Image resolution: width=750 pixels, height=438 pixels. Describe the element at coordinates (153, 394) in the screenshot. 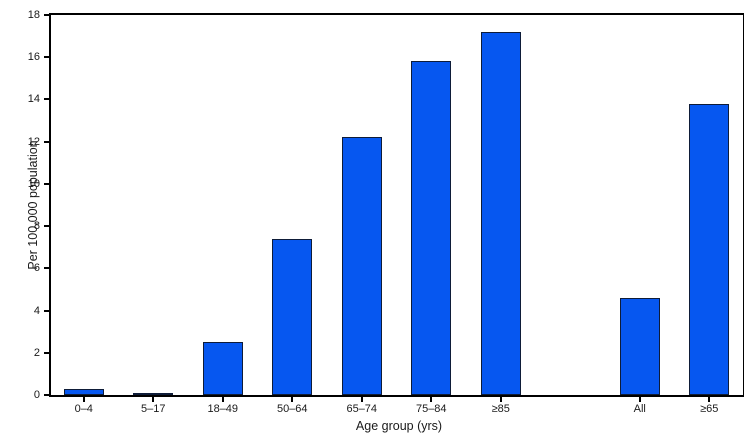

I see `bar-5–17` at that location.